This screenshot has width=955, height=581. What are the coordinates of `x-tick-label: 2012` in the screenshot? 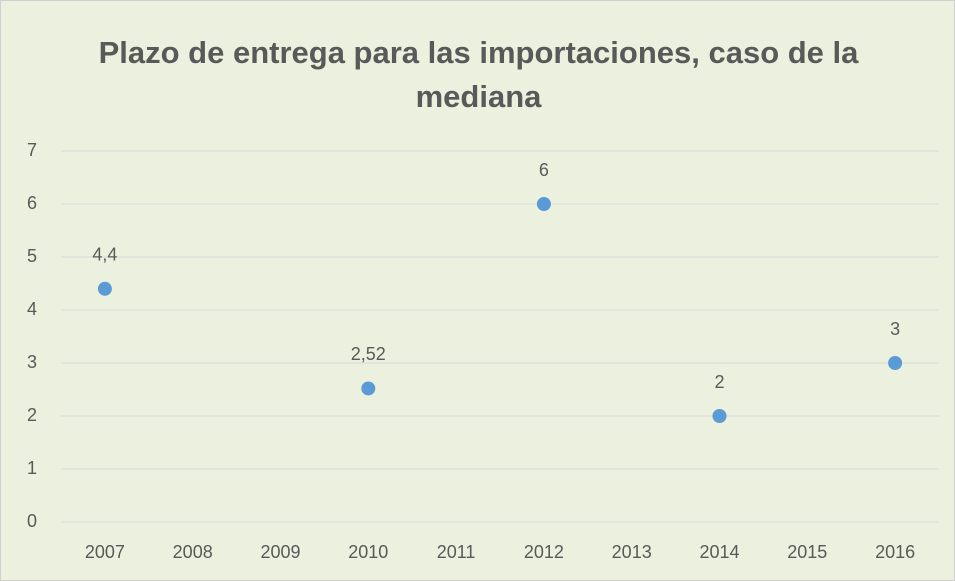 It's located at (544, 552).